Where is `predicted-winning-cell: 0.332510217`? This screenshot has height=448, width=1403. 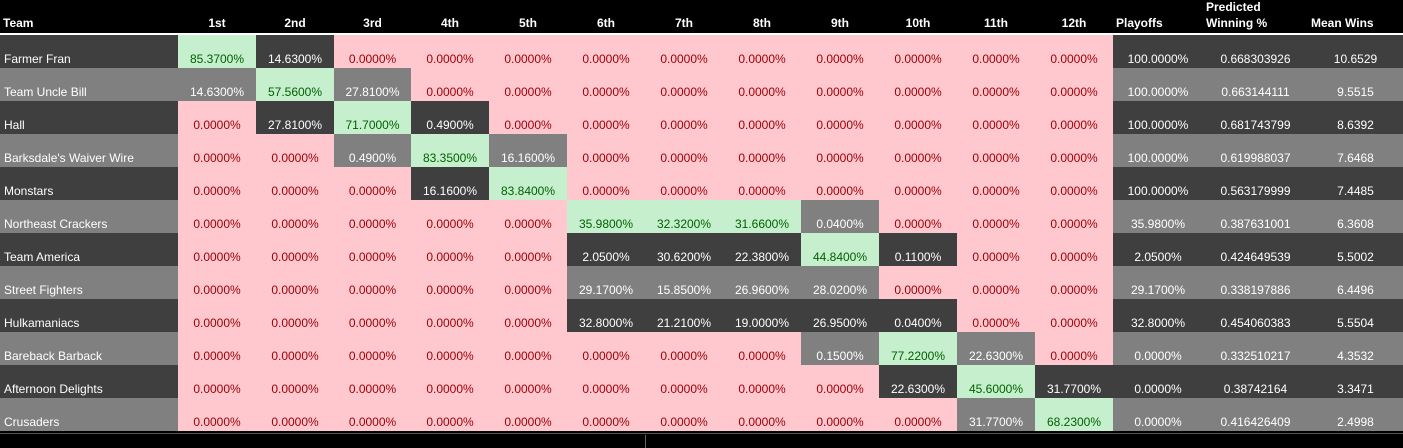 predicted-winning-cell: 0.332510217 is located at coordinates (1255, 356).